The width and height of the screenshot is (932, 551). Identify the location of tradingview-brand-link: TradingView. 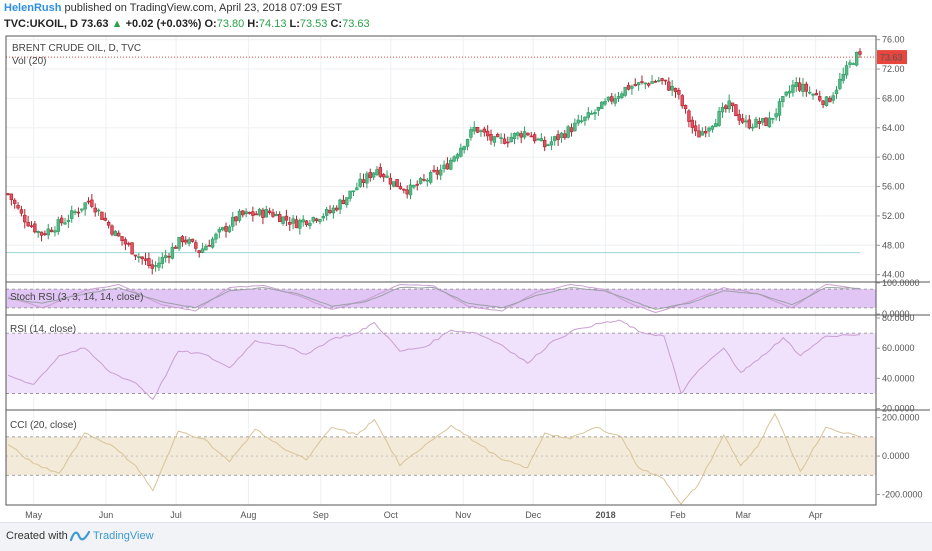
(123, 536).